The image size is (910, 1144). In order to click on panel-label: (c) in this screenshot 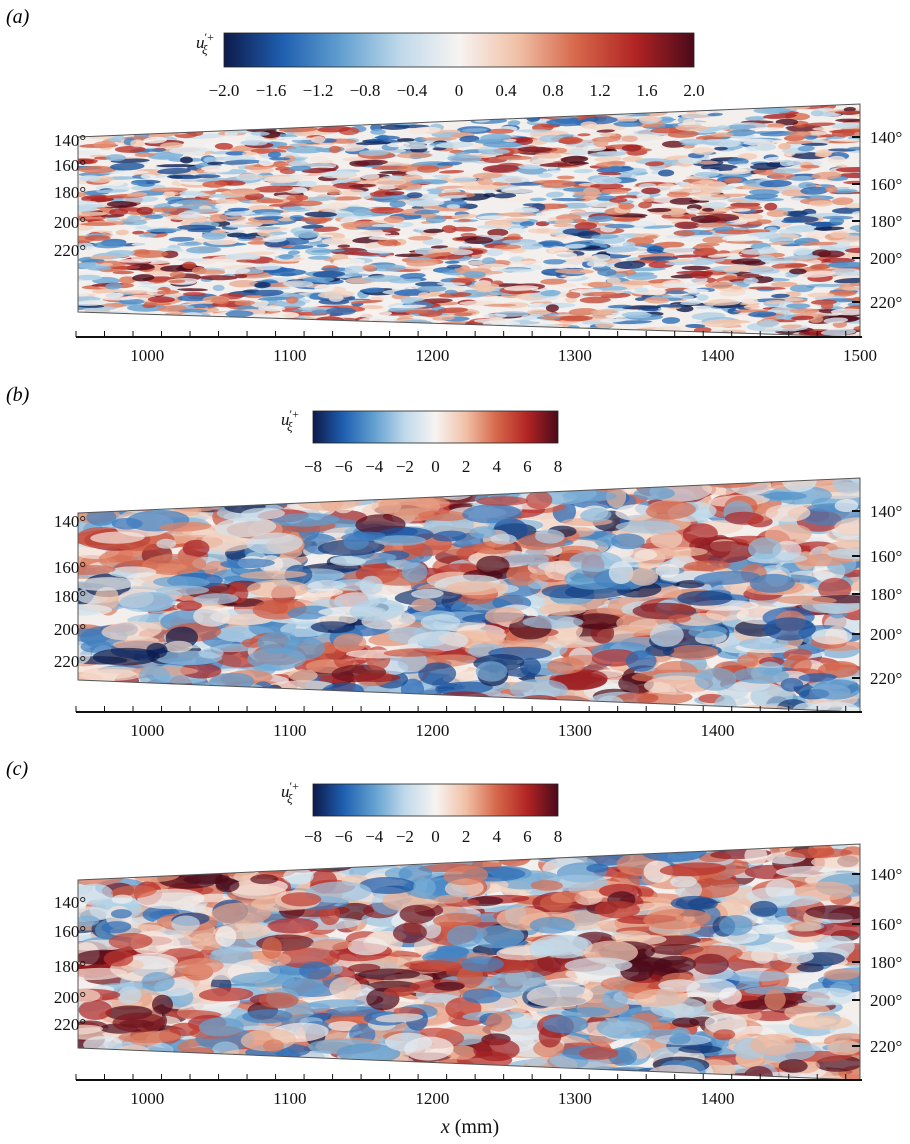, I will do `click(17, 769)`.